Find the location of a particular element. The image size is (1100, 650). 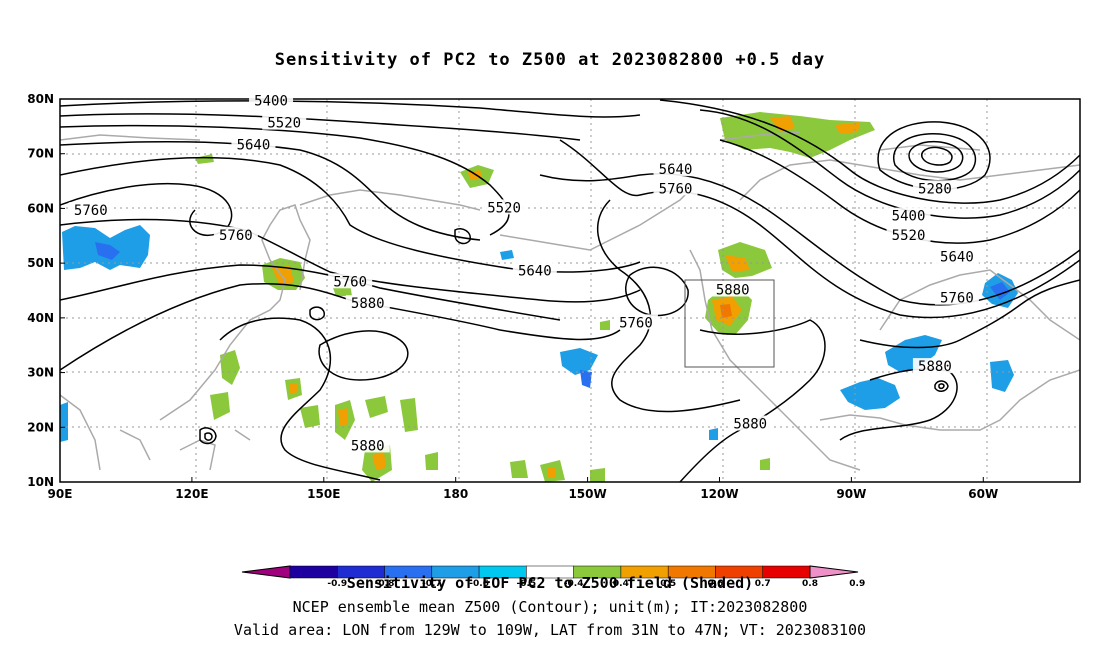

colorbar-label: 0.7 is located at coordinates (763, 584).